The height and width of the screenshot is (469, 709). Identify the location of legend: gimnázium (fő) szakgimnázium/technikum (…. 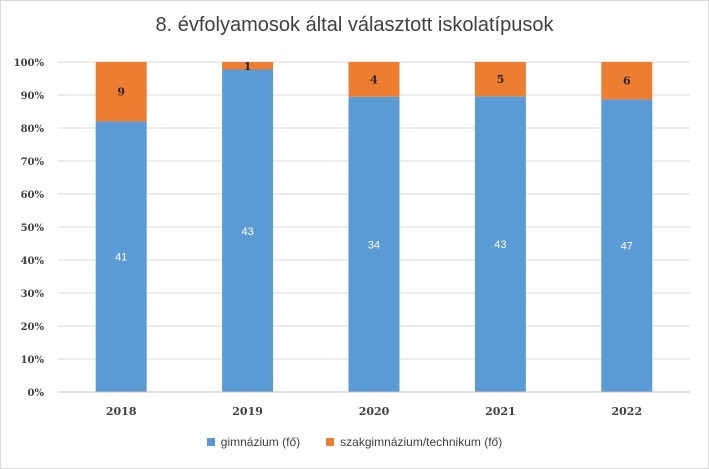
(354, 442).